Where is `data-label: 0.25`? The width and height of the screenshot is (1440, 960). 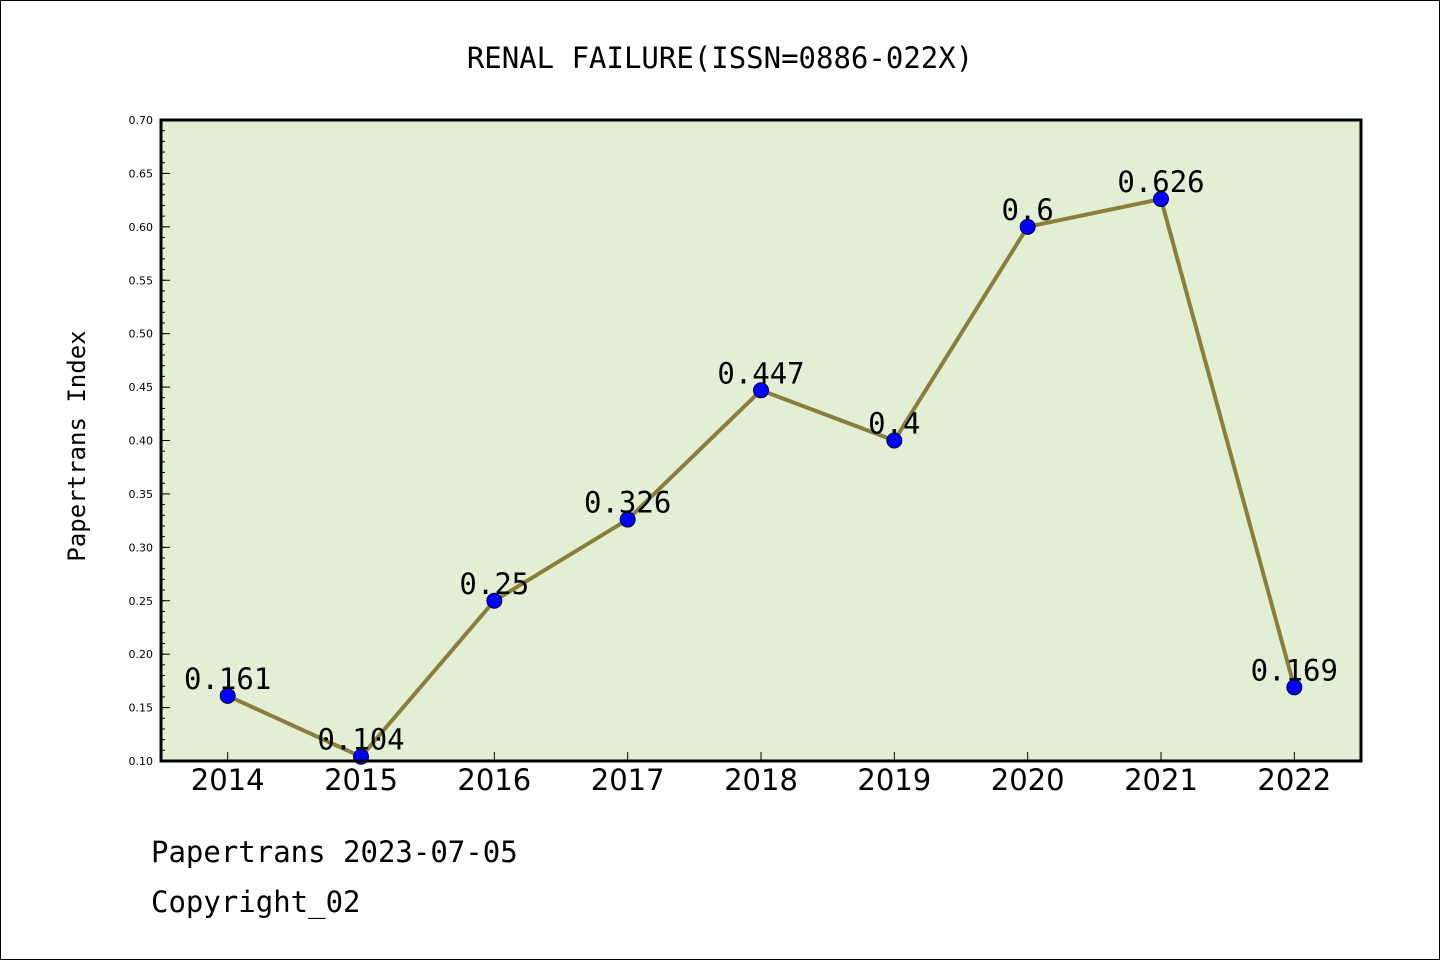
data-label: 0.25 is located at coordinates (494, 584).